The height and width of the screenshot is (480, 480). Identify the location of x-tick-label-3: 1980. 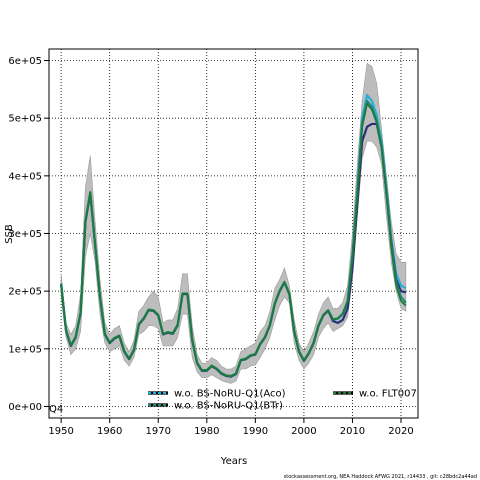
(206, 431).